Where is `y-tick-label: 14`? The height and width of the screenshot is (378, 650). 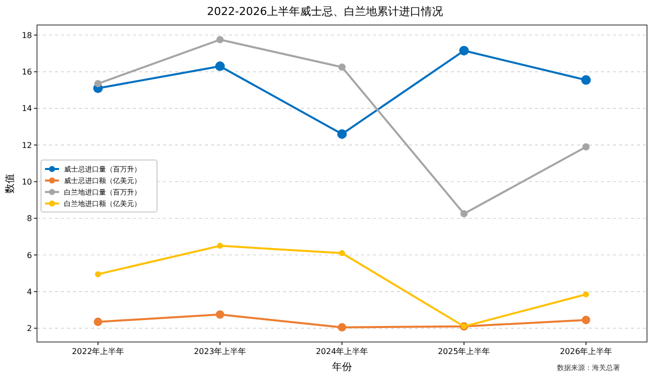
y-tick-label: 14 is located at coordinates (27, 109).